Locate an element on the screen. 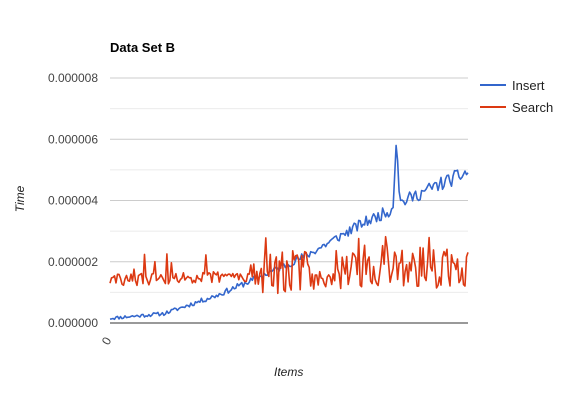  legend-swatch-insert is located at coordinates (493, 85).